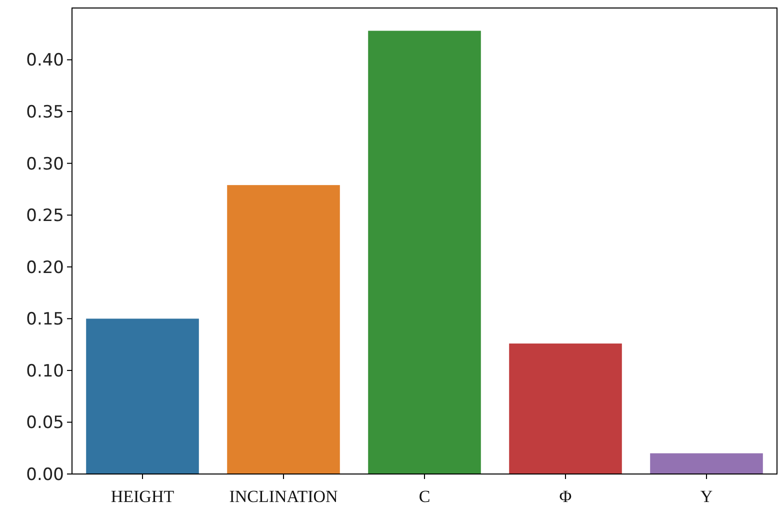  What do you see at coordinates (45, 112) in the screenshot?
I see `y-tick-label: 0.35` at bounding box center [45, 112].